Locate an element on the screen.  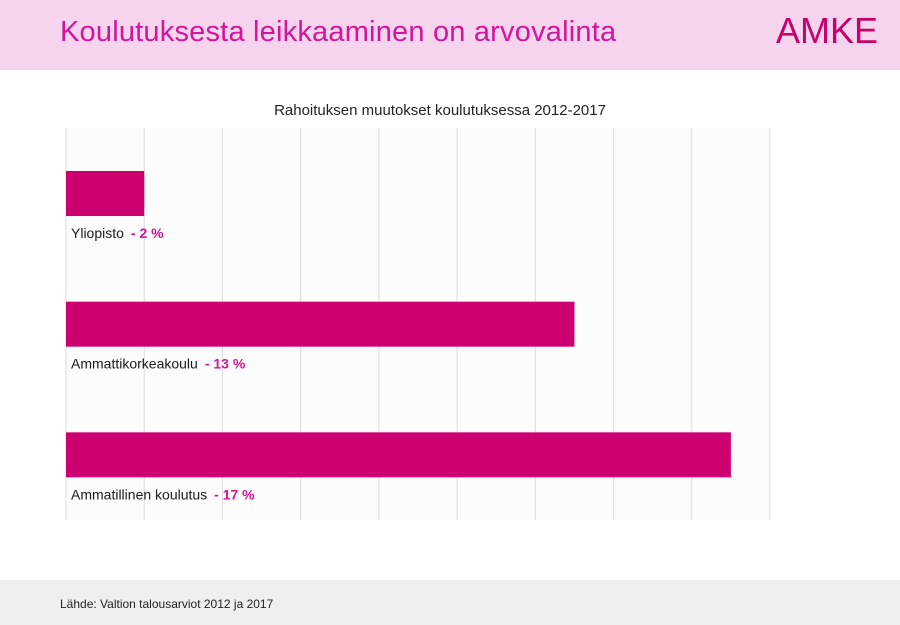
category-label: Ammattikorkeakoulu - 13 % is located at coordinates (158, 364).